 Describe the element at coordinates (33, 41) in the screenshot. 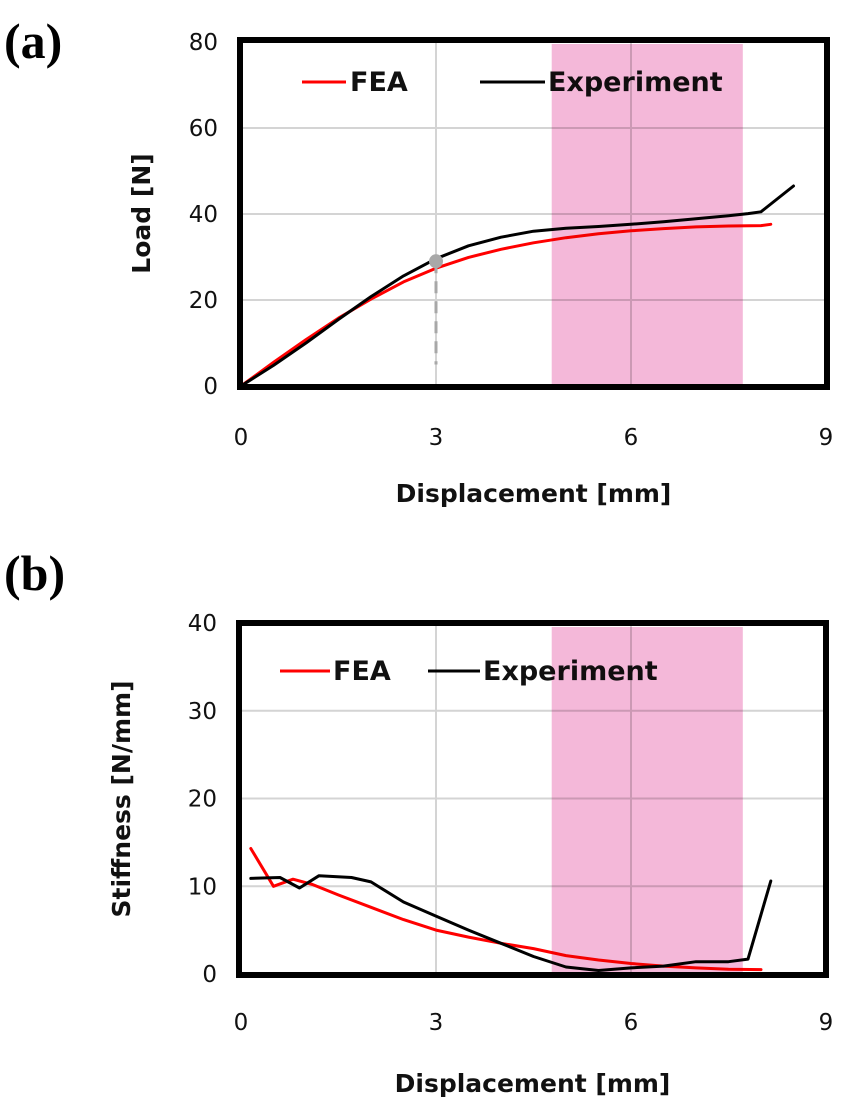

I see `panel-label: (a)` at that location.